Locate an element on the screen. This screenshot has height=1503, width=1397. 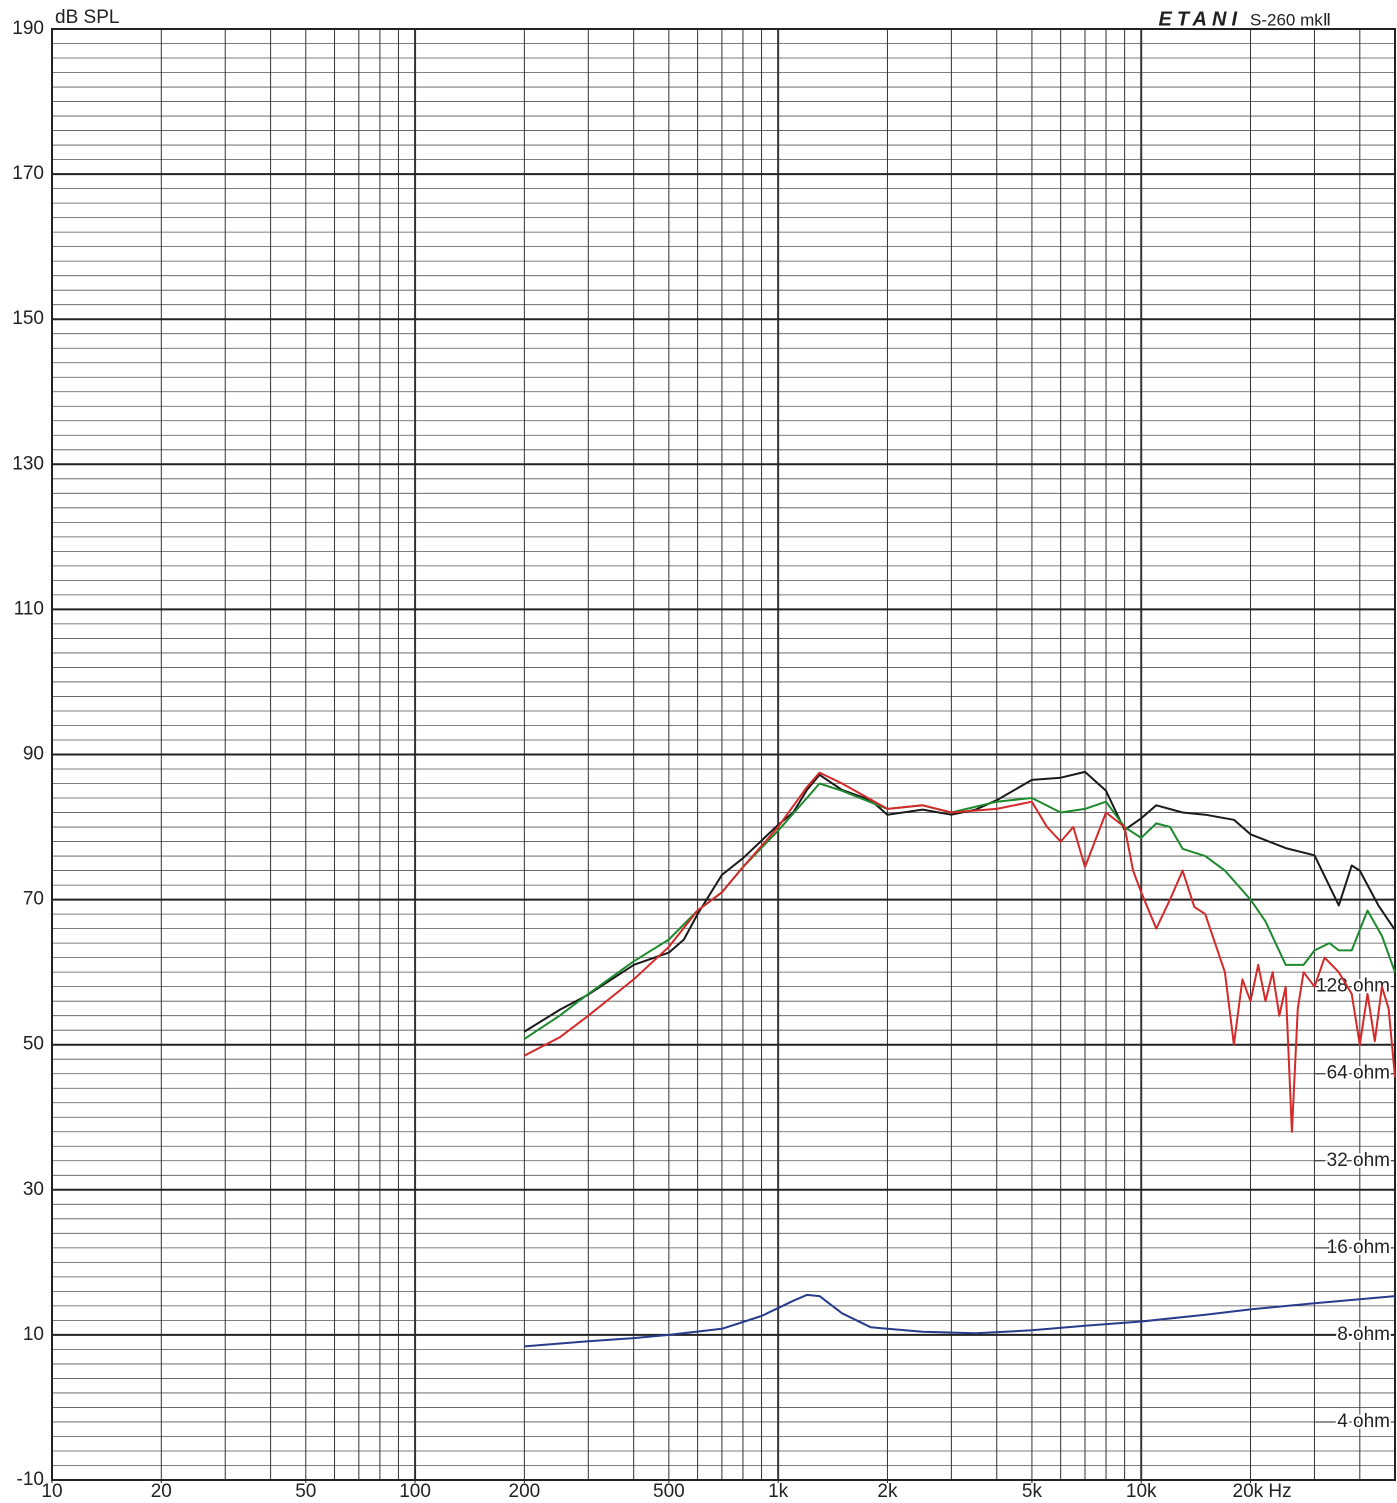
y-axis-label: dB SPL is located at coordinates (87, 17).